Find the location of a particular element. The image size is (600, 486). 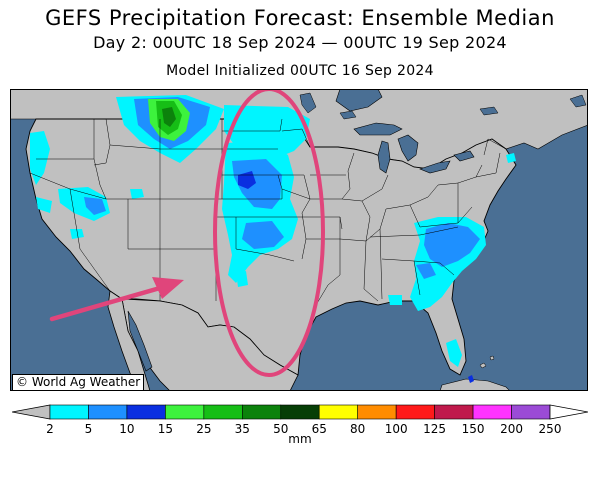

colorbar-below-triangle is located at coordinates (31, 412).